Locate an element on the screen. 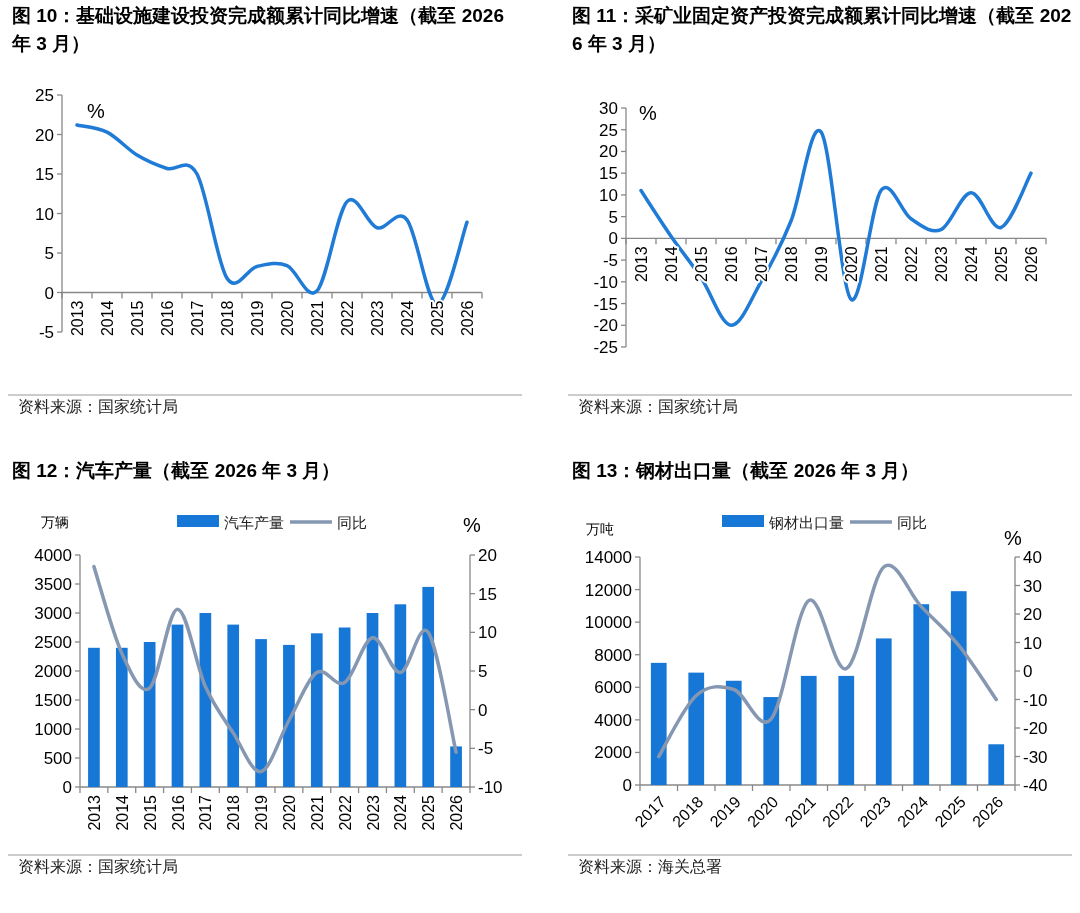  text: 资料来源：海关总署 is located at coordinates (650, 866).